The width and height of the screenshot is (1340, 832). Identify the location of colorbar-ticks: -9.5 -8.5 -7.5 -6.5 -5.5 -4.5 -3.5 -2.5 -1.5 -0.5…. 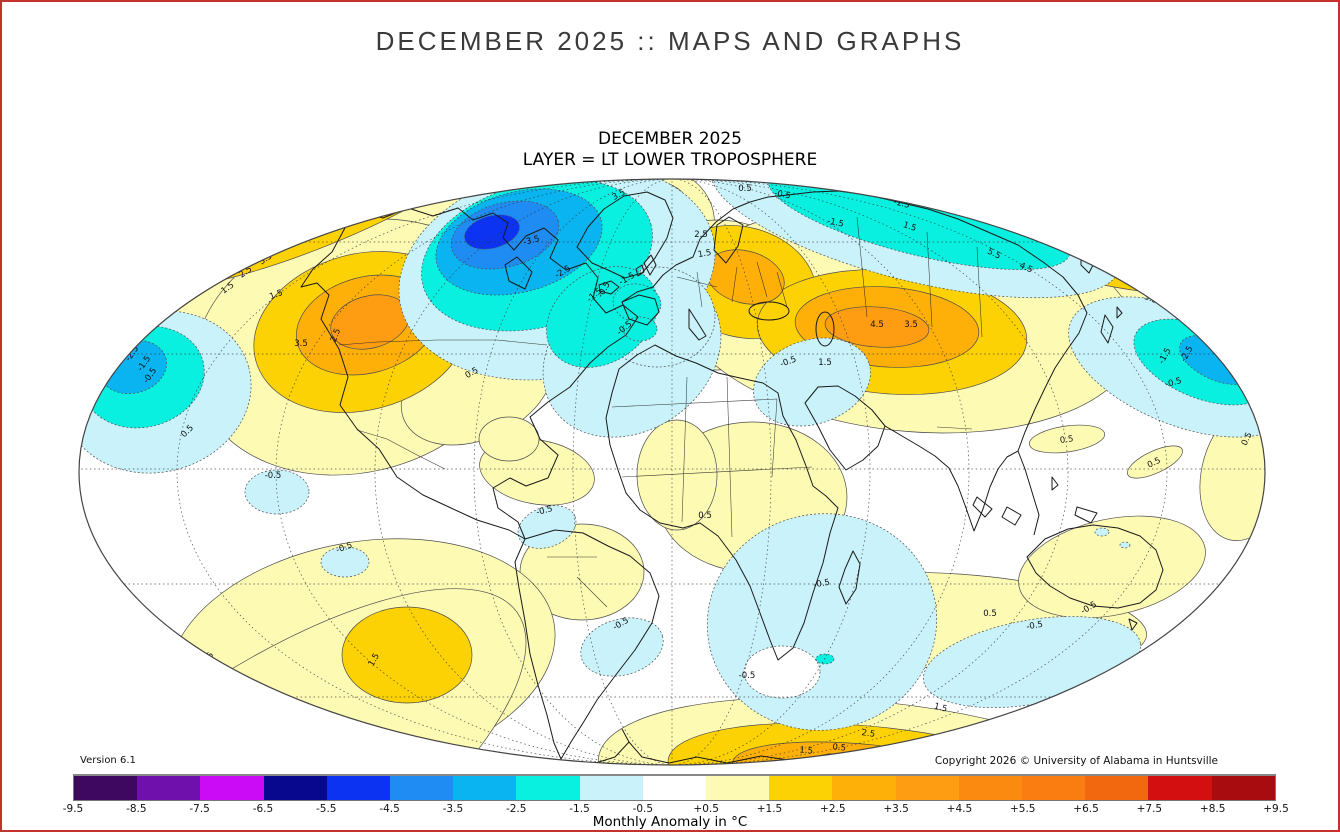
(676, 809).